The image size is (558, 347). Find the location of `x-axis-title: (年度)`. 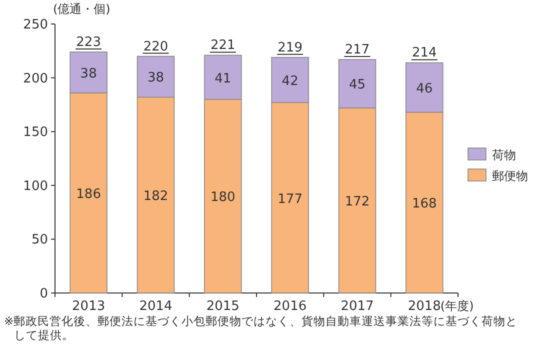

x-axis-title: (年度) is located at coordinates (457, 306).